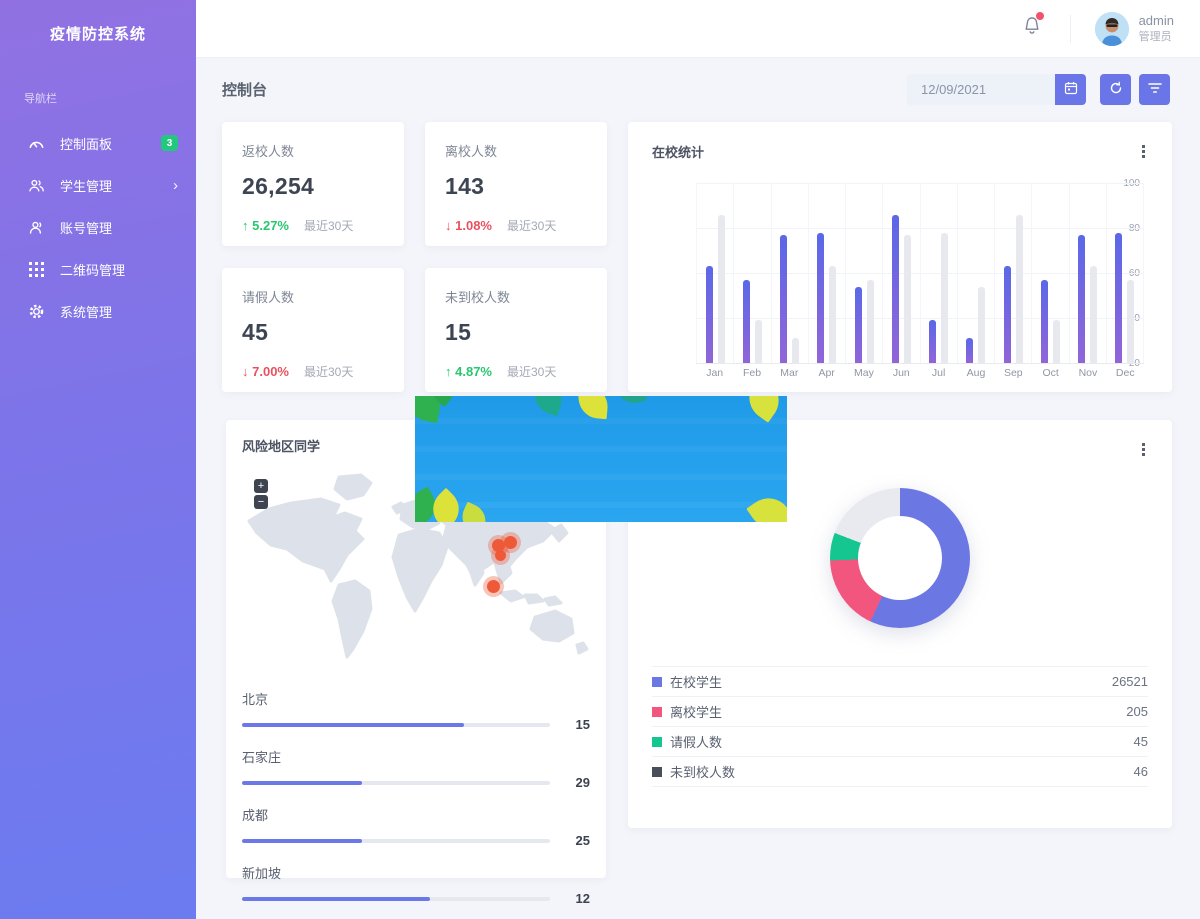 The width and height of the screenshot is (1200, 919). Describe the element at coordinates (1039, 16) in the screenshot. I see `notification-dot` at that location.